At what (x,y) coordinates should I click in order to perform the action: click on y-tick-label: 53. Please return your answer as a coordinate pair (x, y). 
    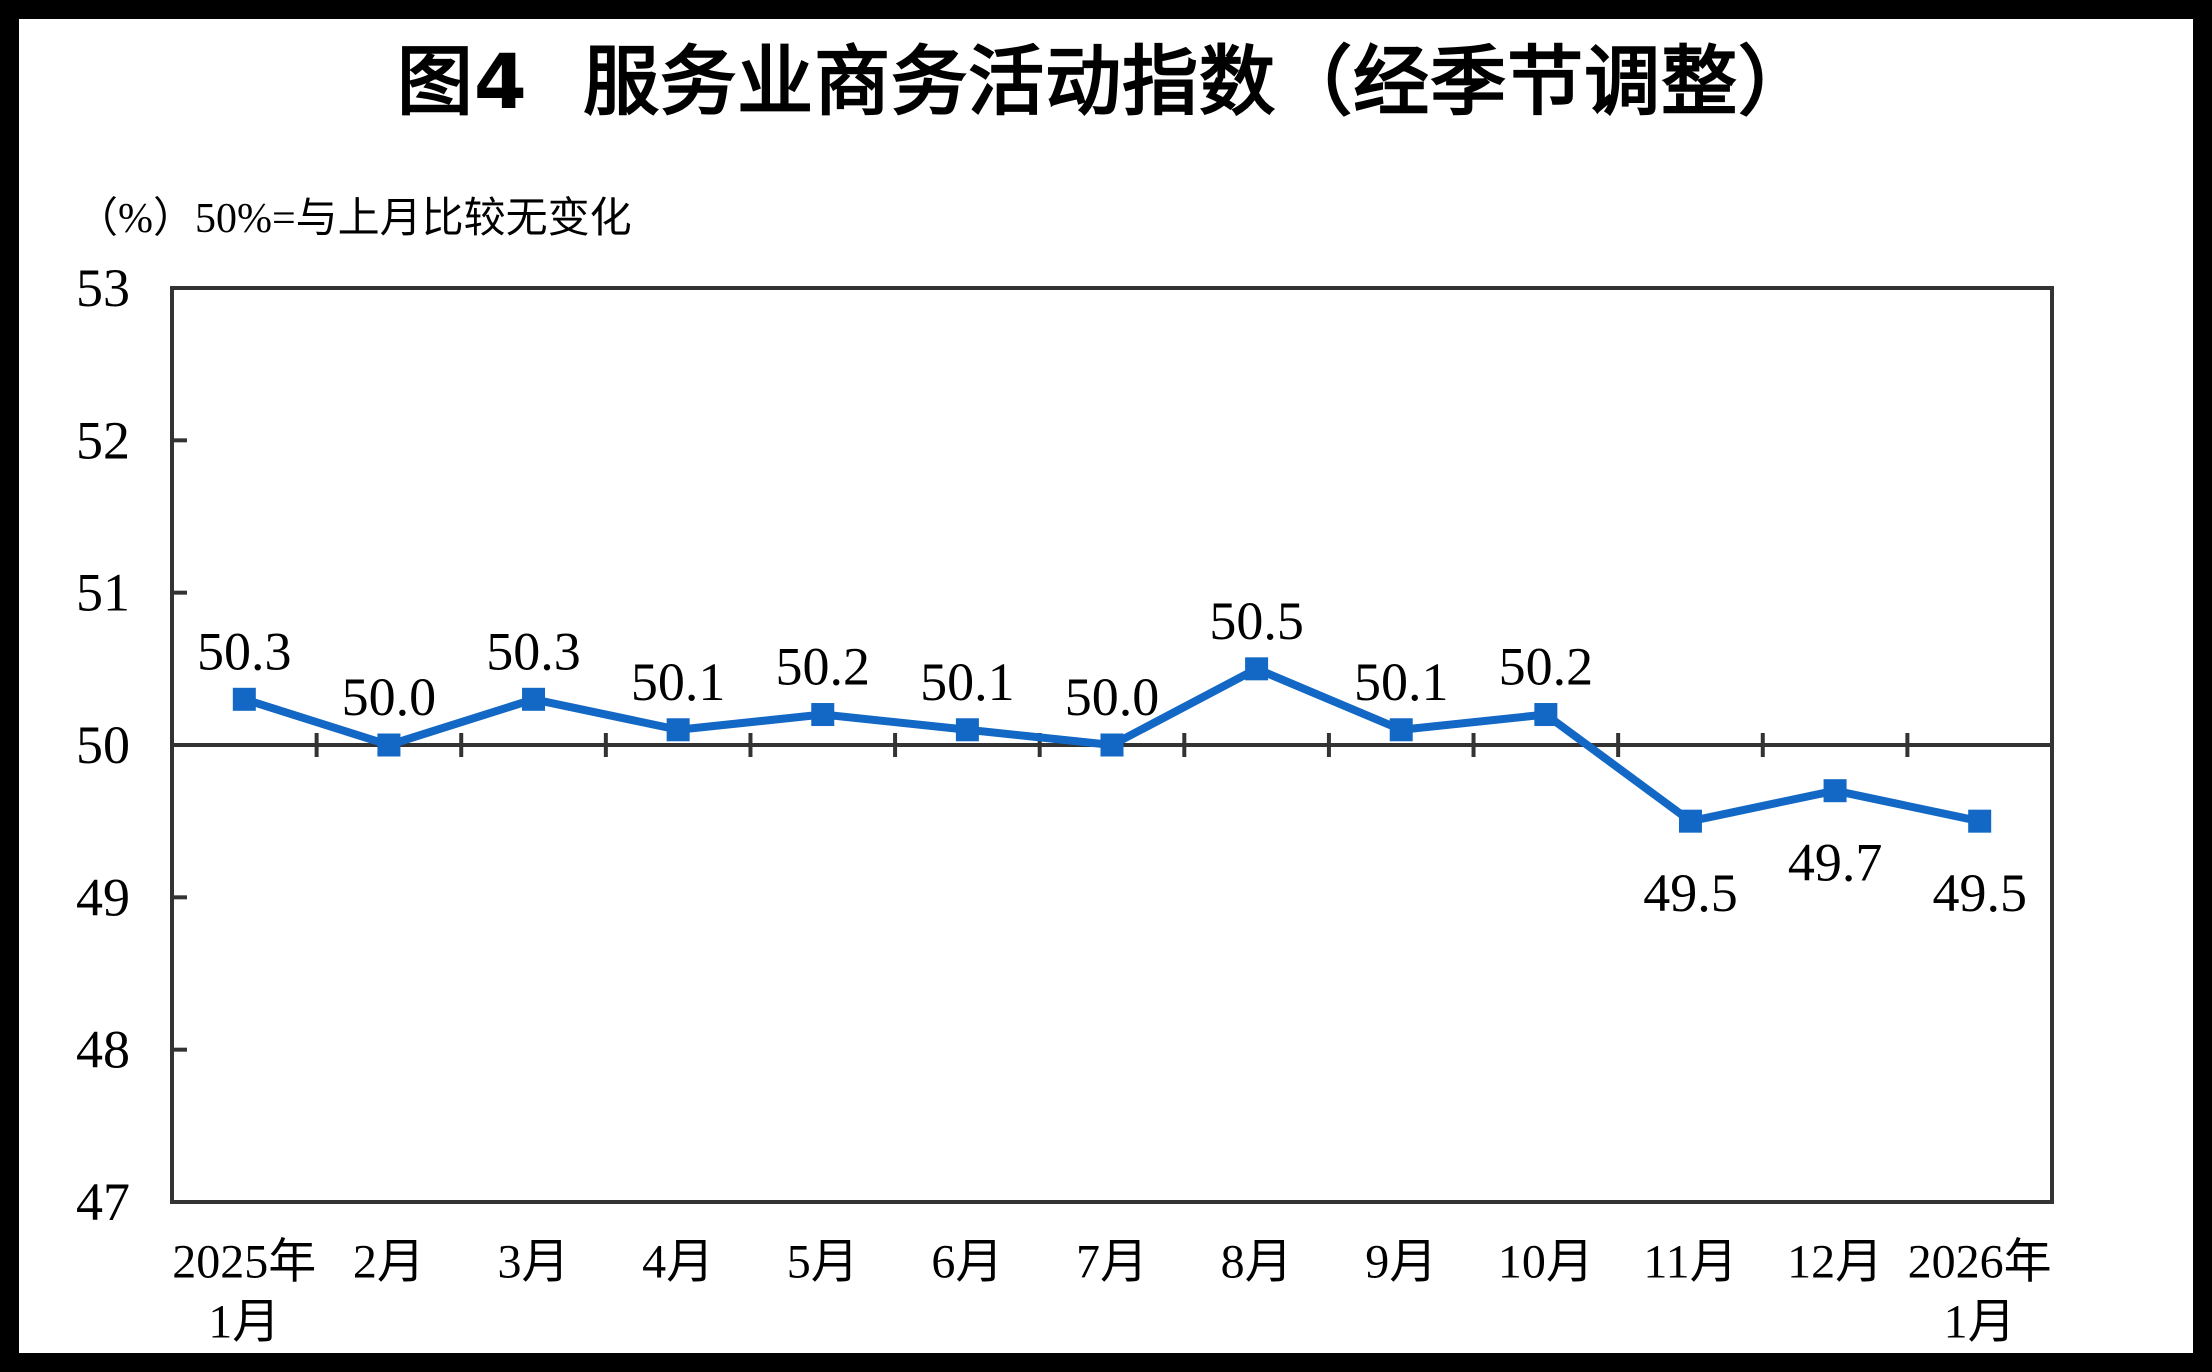
    Looking at the image, I should click on (103, 288).